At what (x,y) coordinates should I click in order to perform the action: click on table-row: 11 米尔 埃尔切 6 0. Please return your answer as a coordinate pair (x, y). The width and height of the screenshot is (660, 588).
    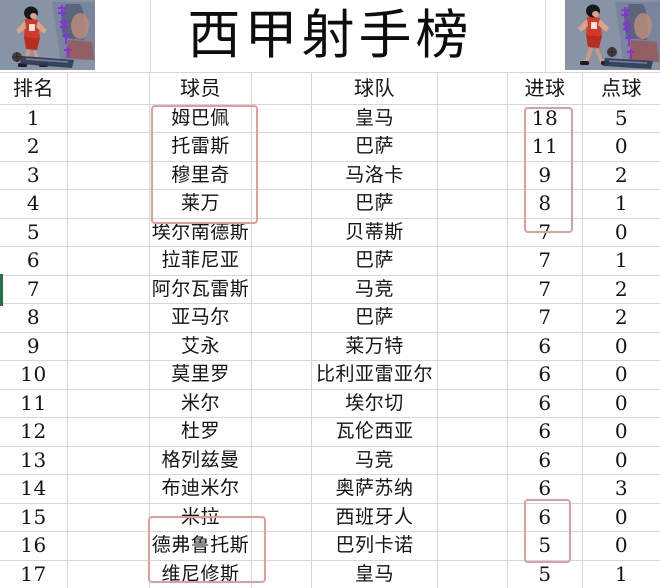
    Looking at the image, I should click on (330, 403).